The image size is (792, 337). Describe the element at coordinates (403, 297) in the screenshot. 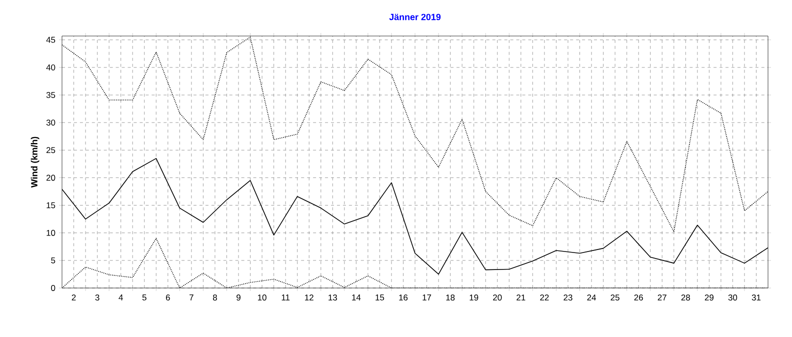

I see `x-tick-label: 16` at that location.